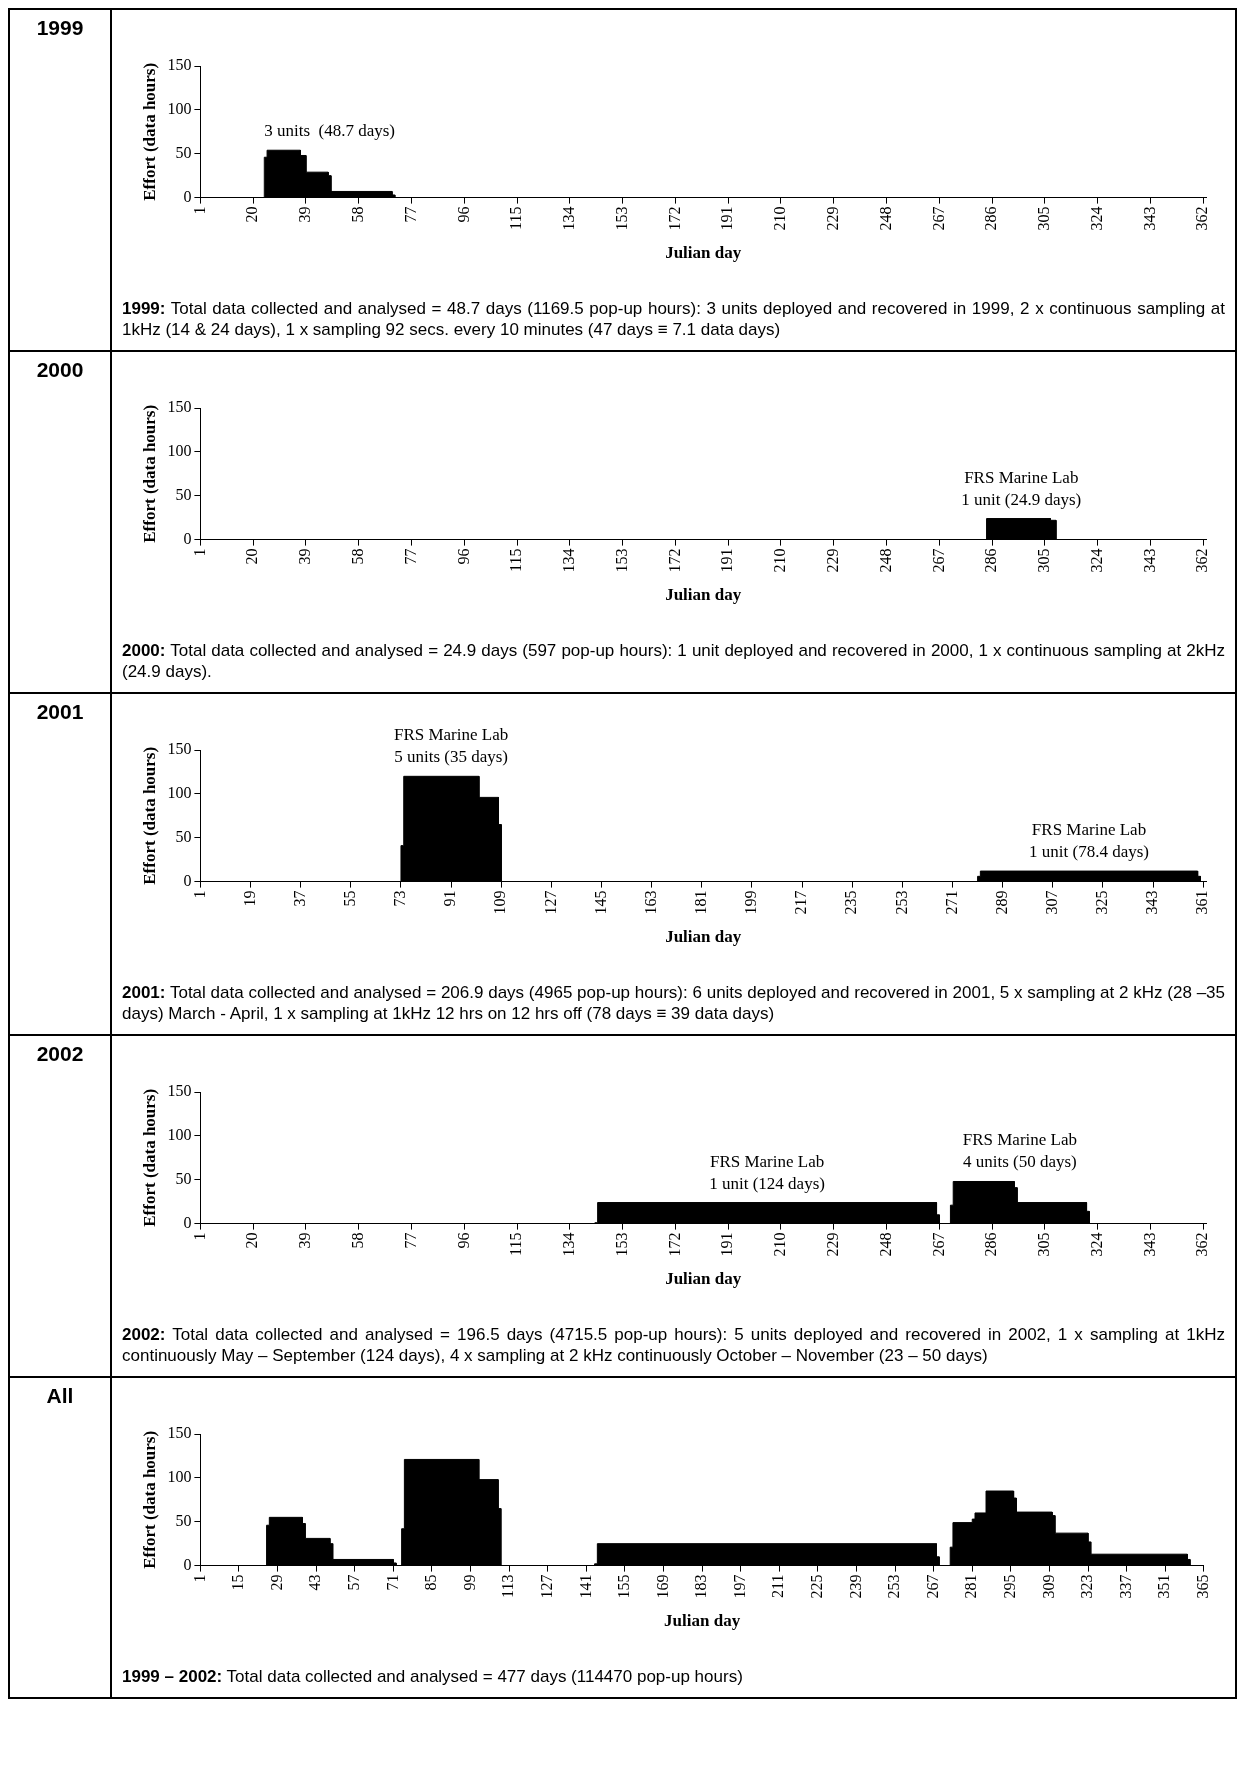  I want to click on x-tick-label: 197, so click(739, 1586).